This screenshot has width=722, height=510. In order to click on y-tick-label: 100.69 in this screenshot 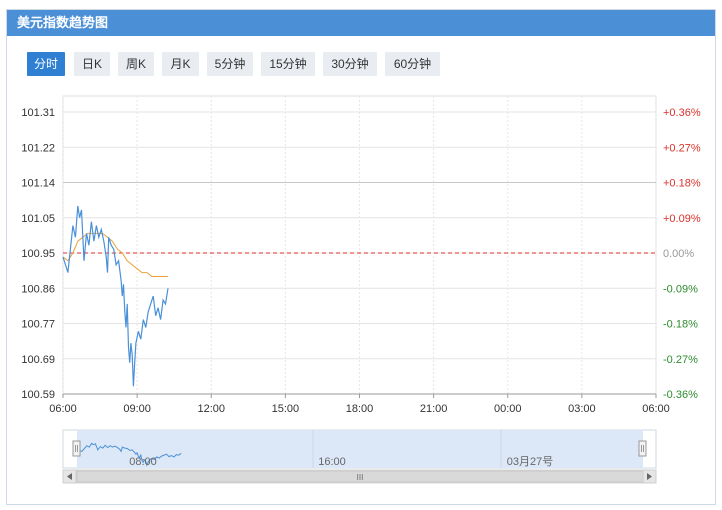, I will do `click(38, 360)`.